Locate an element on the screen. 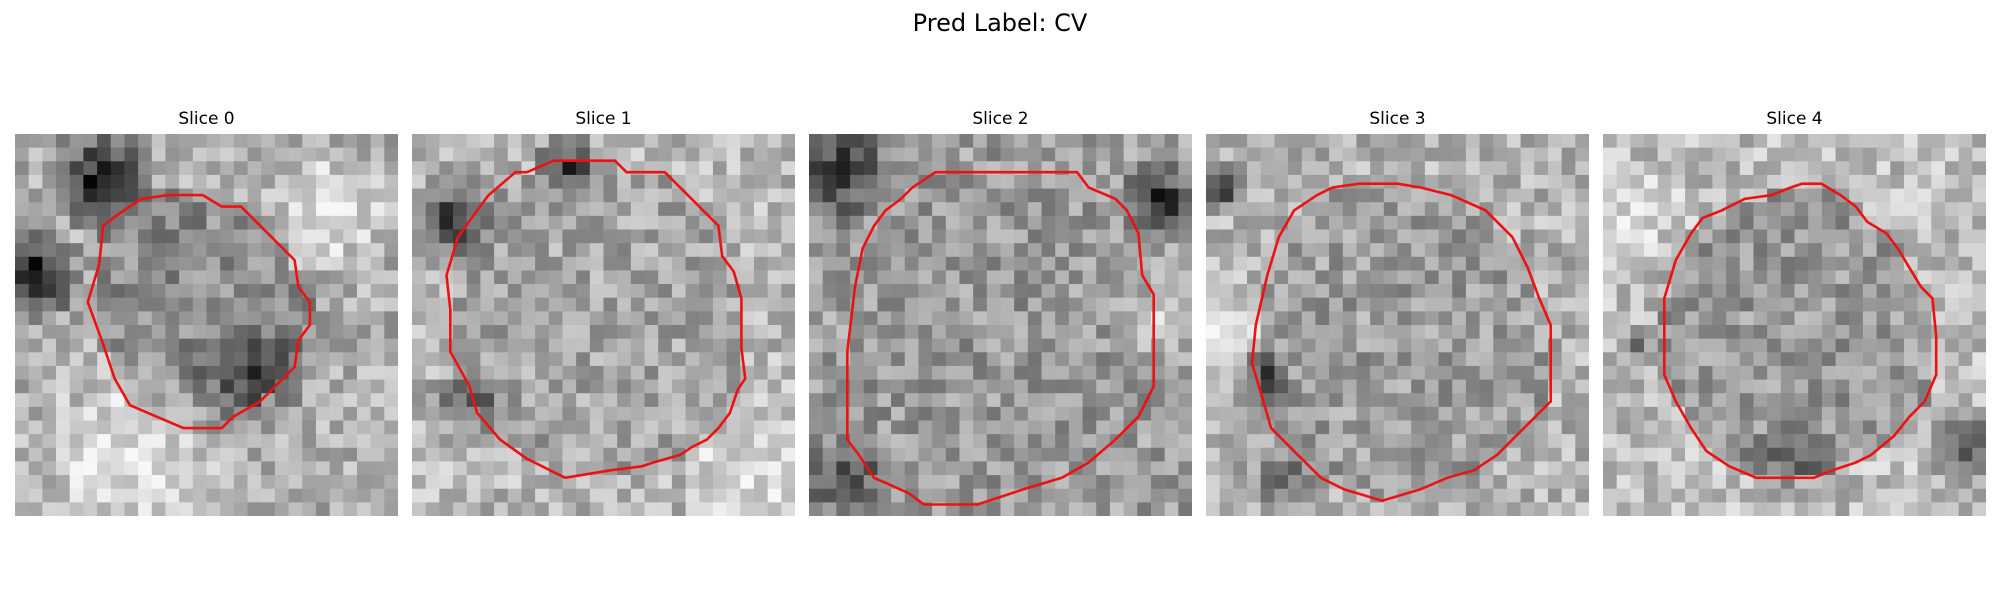  panel-slice-4: Slice 4 is located at coordinates (1794, 312).